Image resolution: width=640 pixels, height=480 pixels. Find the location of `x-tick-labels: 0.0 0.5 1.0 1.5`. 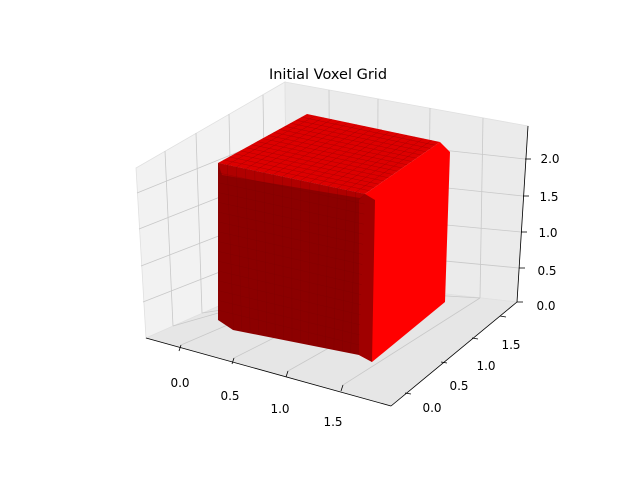

x-tick-labels: 0.0 0.5 1.0 1.5 is located at coordinates (256, 402).